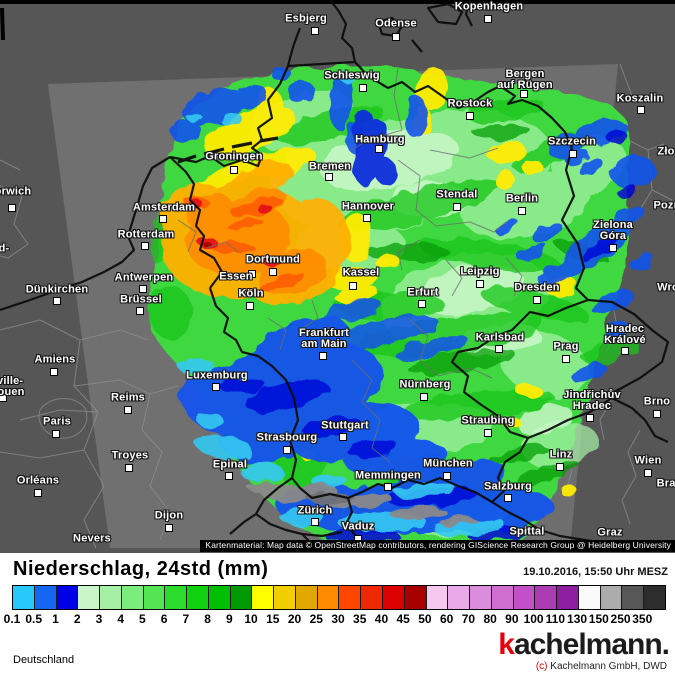 The image size is (675, 675). What do you see at coordinates (577, 619) in the screenshot?
I see `scale-tick-label: 130` at bounding box center [577, 619].